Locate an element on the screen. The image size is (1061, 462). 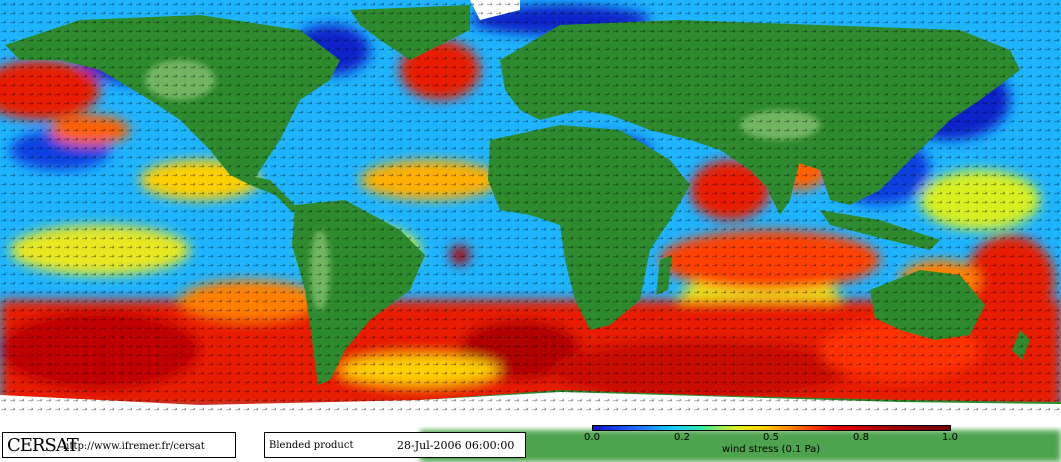
colorbar-label: wind stress (0.1 Pa) is located at coordinates (771, 449).